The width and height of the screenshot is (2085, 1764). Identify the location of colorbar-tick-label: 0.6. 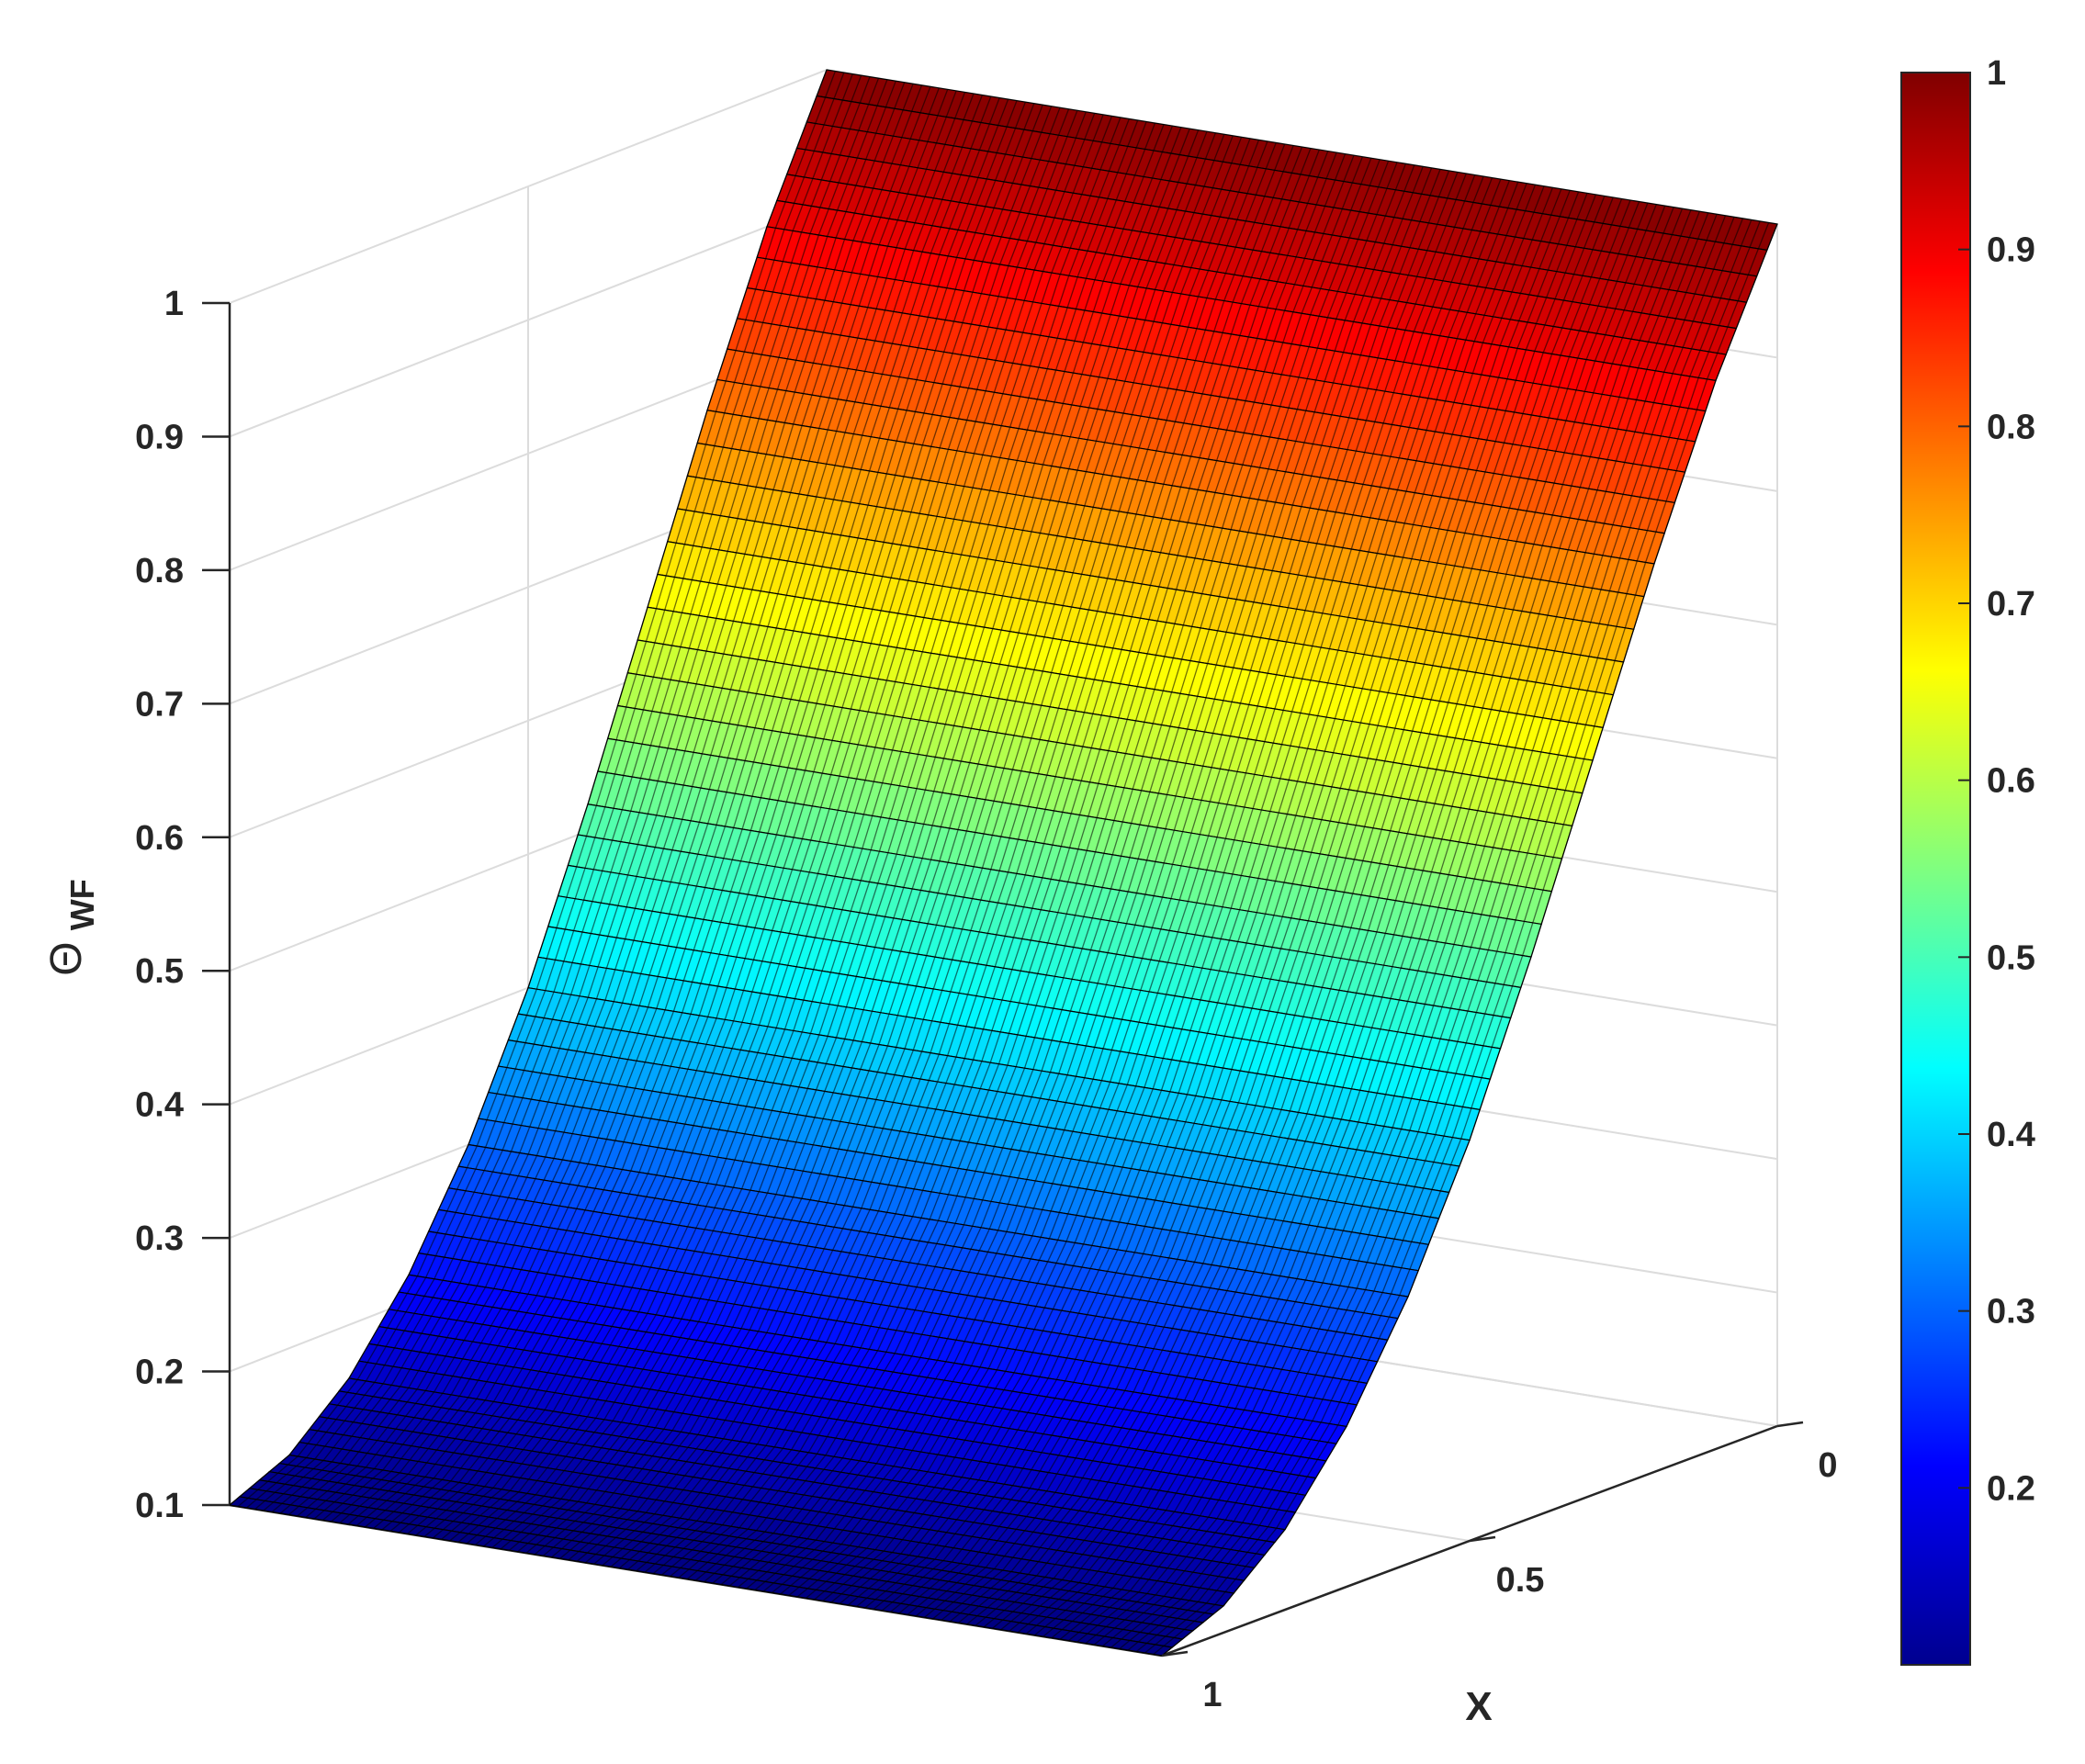
(2011, 781).